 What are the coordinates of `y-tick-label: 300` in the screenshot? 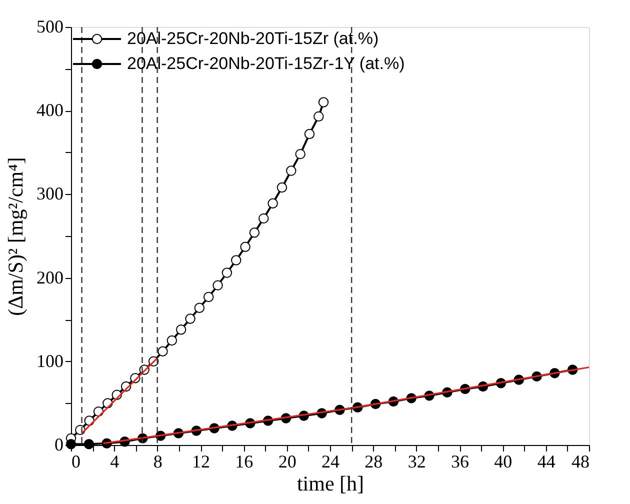 It's located at (50, 194).